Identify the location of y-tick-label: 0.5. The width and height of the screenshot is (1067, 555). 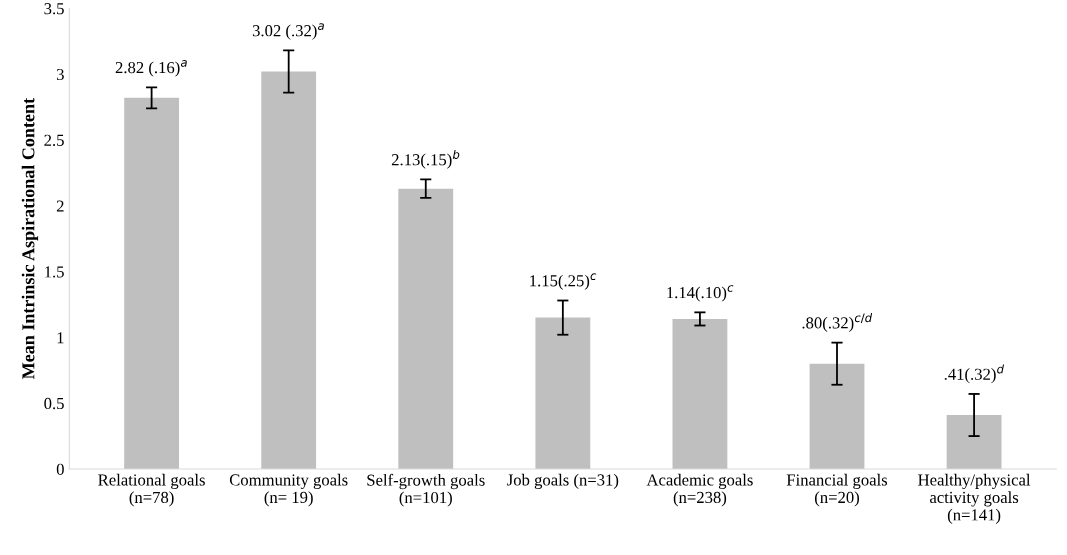
(54, 403).